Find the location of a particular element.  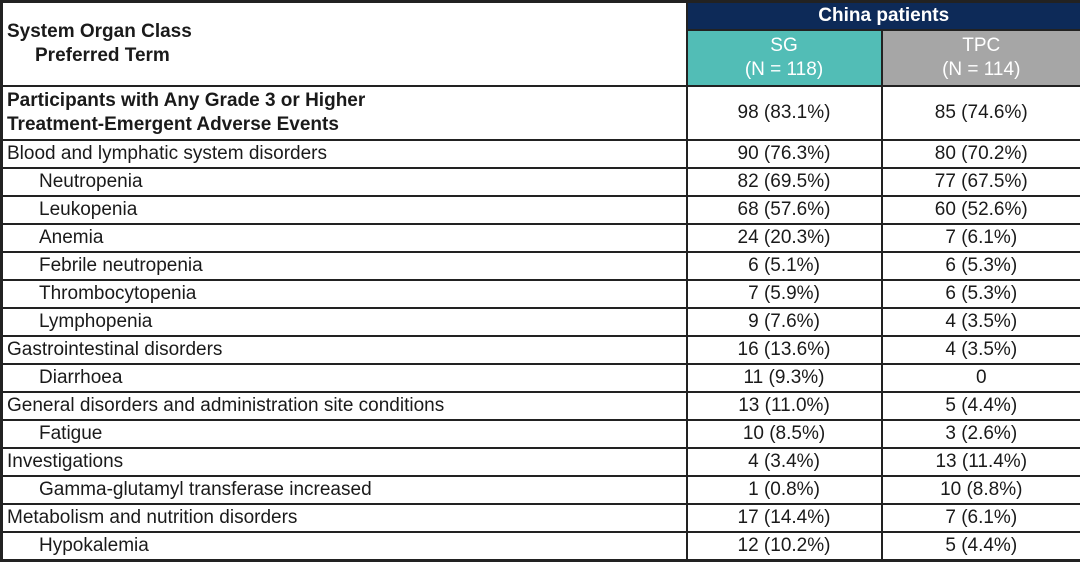

sg-value: 16 (13.6%) is located at coordinates (784, 350).